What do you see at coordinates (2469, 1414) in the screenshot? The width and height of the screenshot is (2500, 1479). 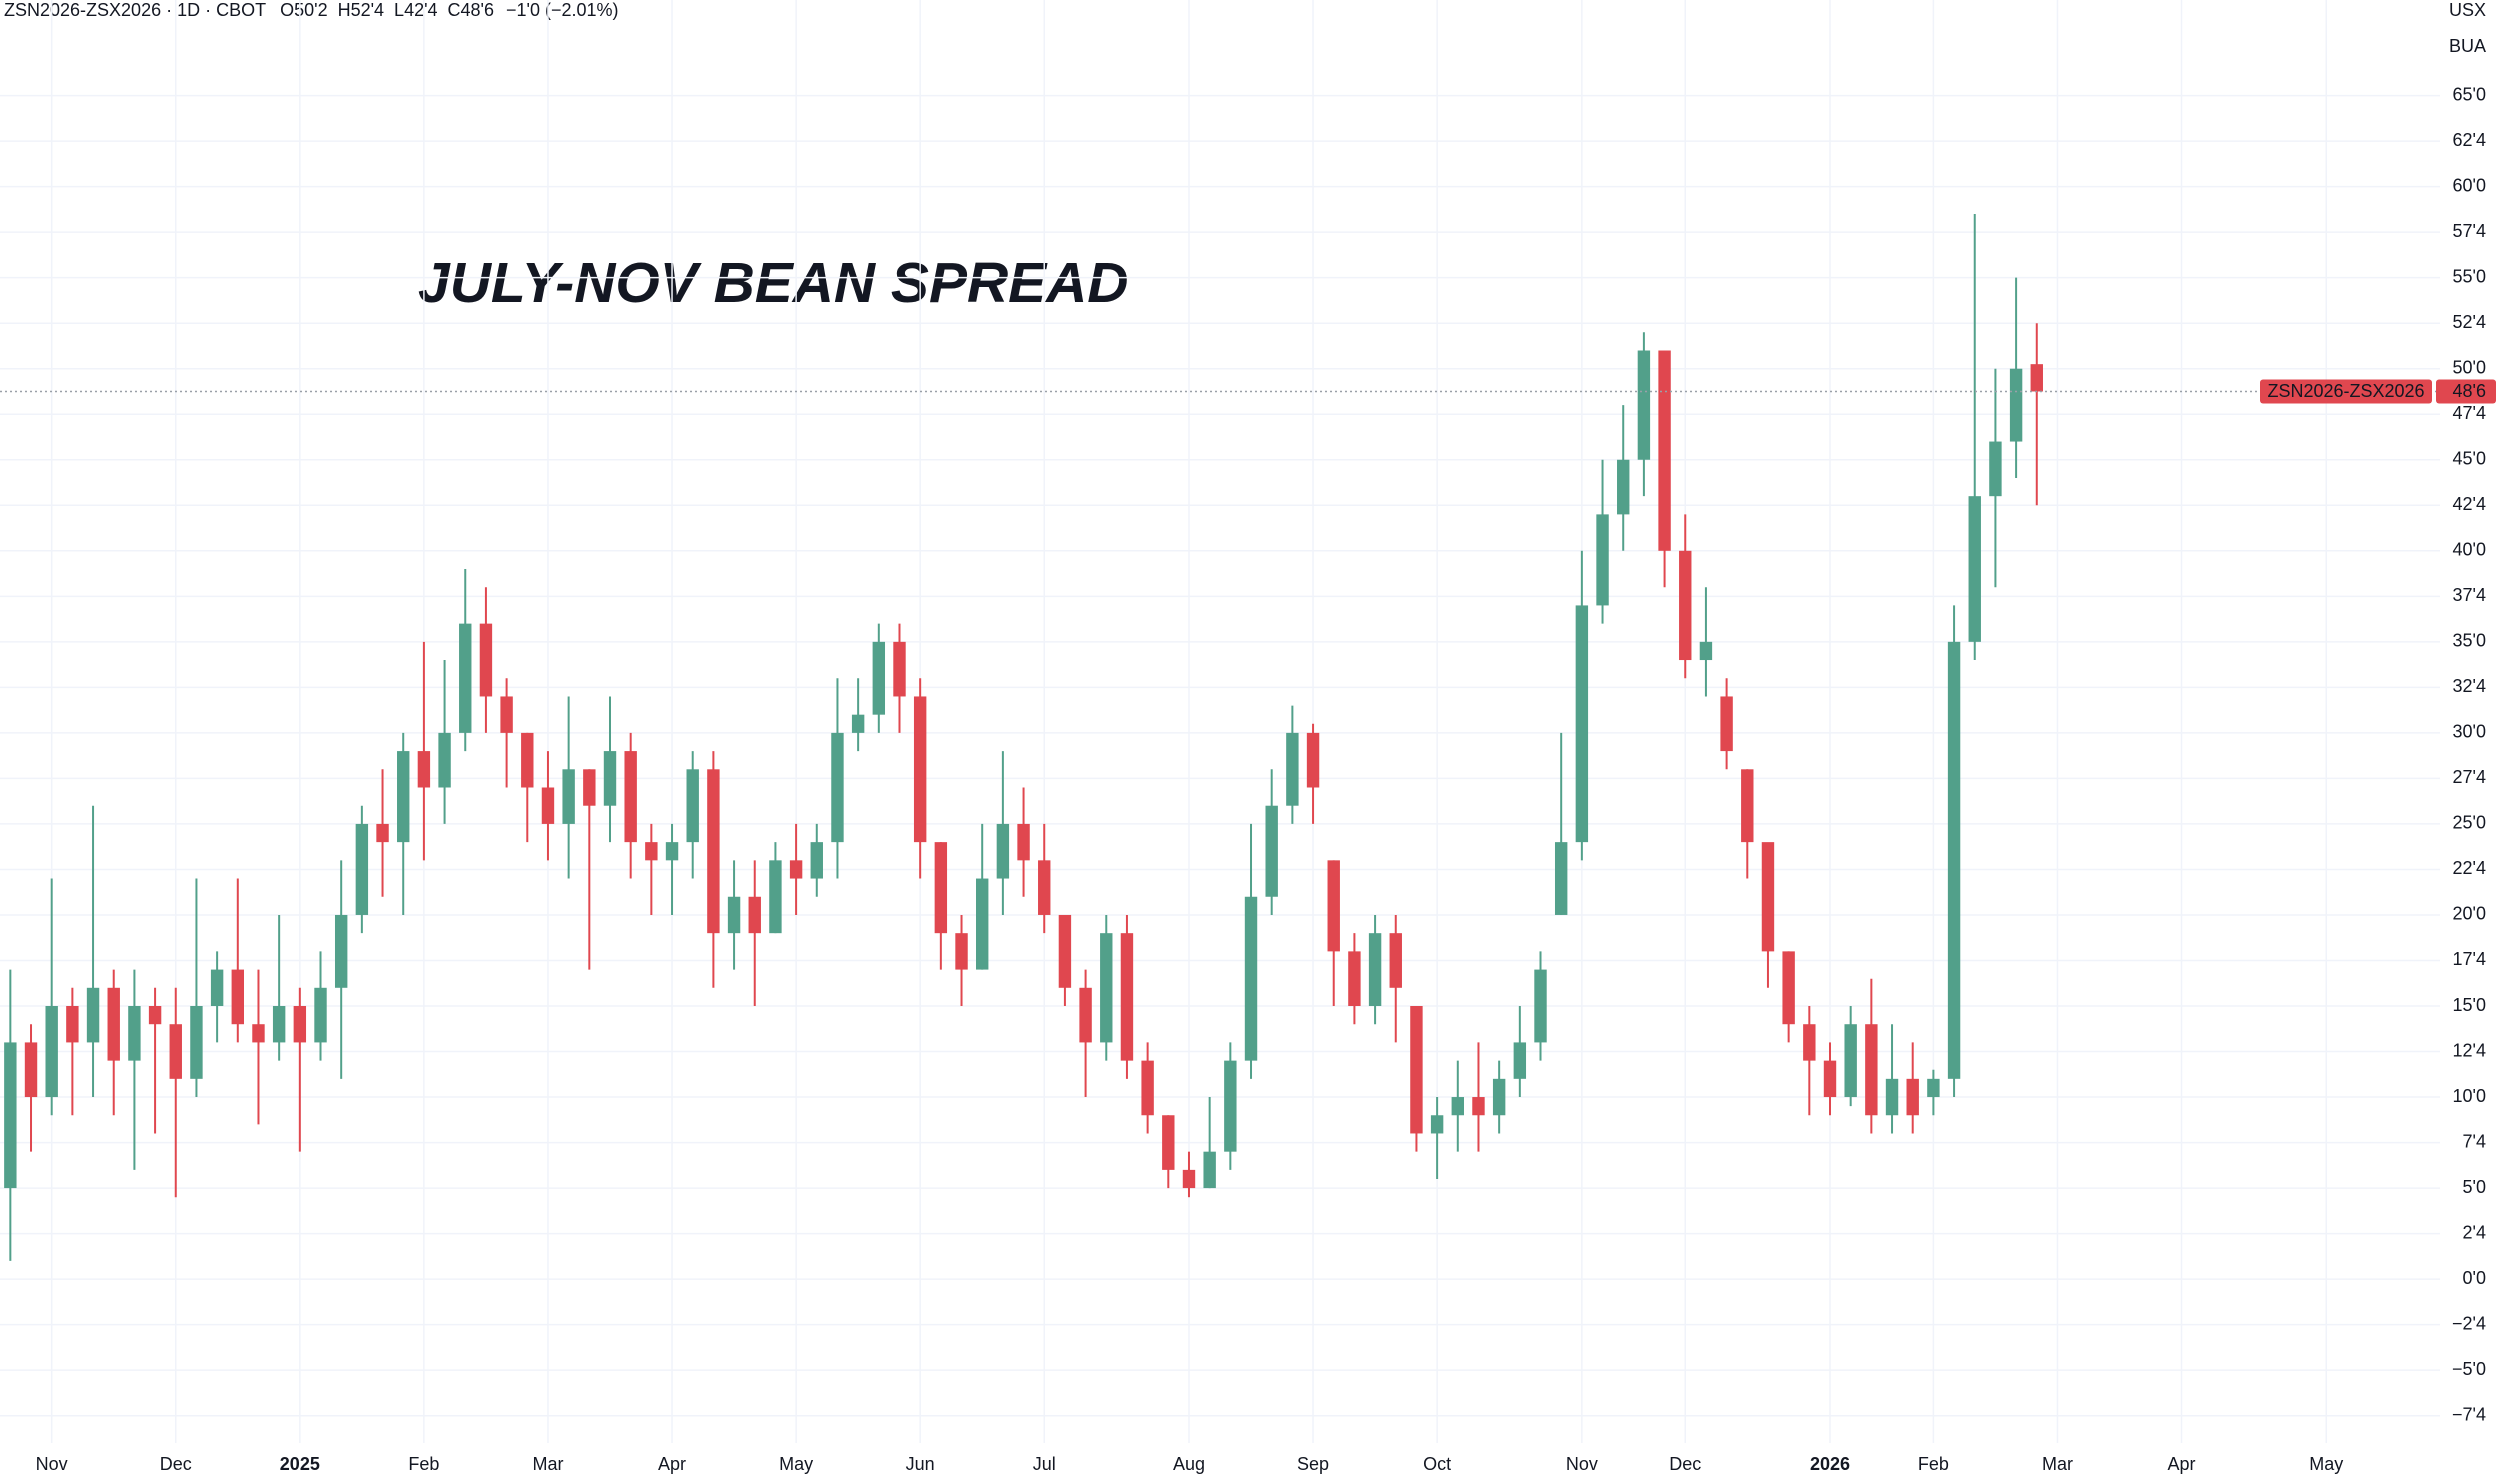 I see `y-tick-label: −7'4` at bounding box center [2469, 1414].